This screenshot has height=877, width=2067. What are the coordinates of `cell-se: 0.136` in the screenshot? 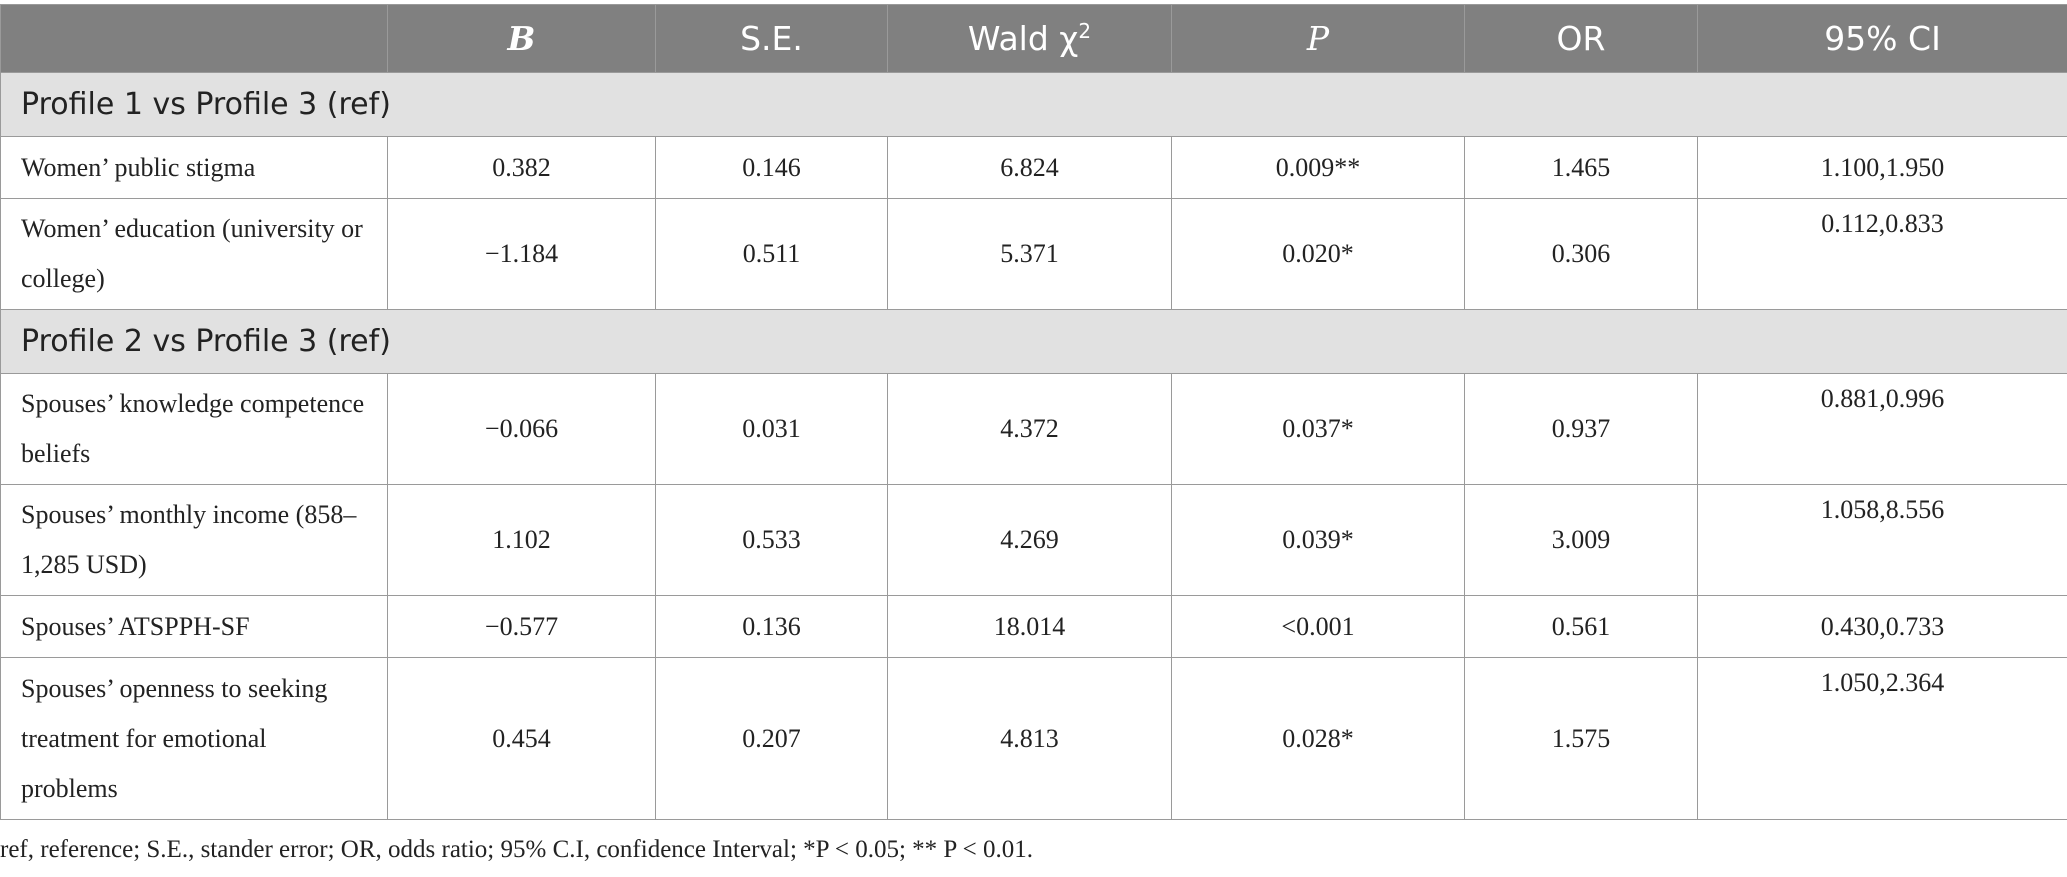 It's located at (771, 626).